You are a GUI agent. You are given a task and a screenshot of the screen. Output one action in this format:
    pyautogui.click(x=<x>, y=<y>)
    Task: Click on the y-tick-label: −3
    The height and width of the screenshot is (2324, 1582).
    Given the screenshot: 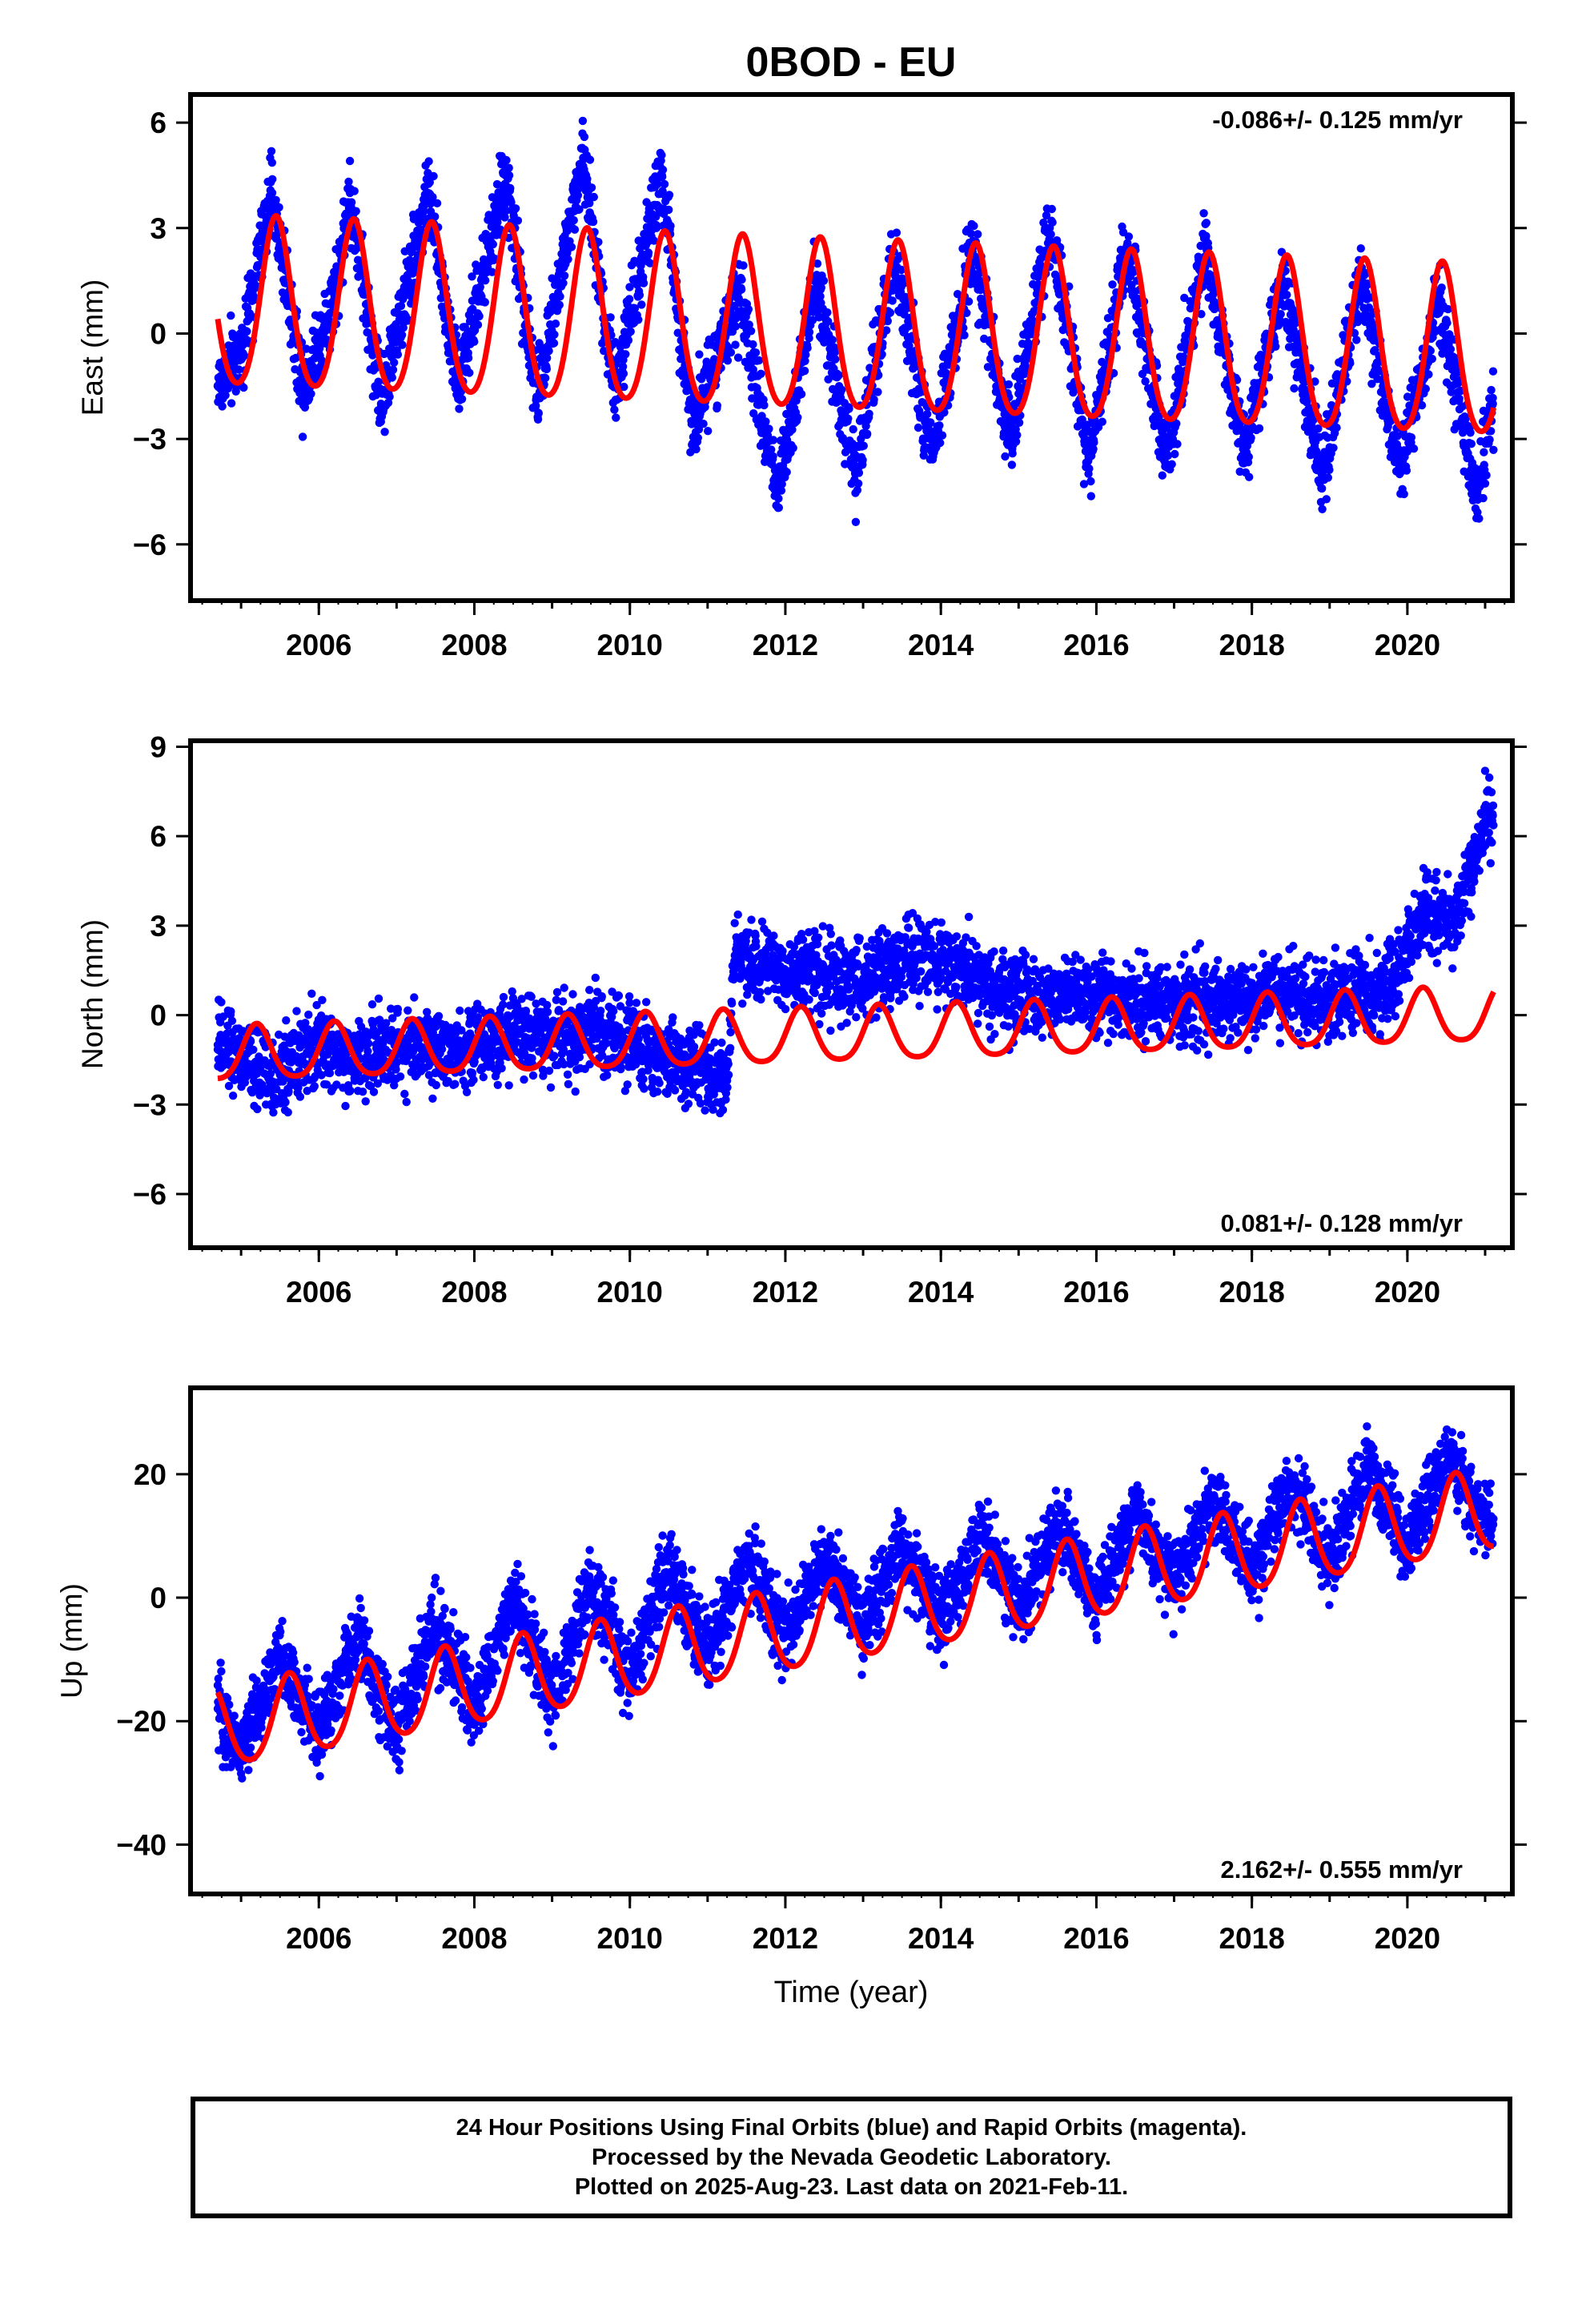 What is the action you would take?
    pyautogui.click(x=150, y=439)
    